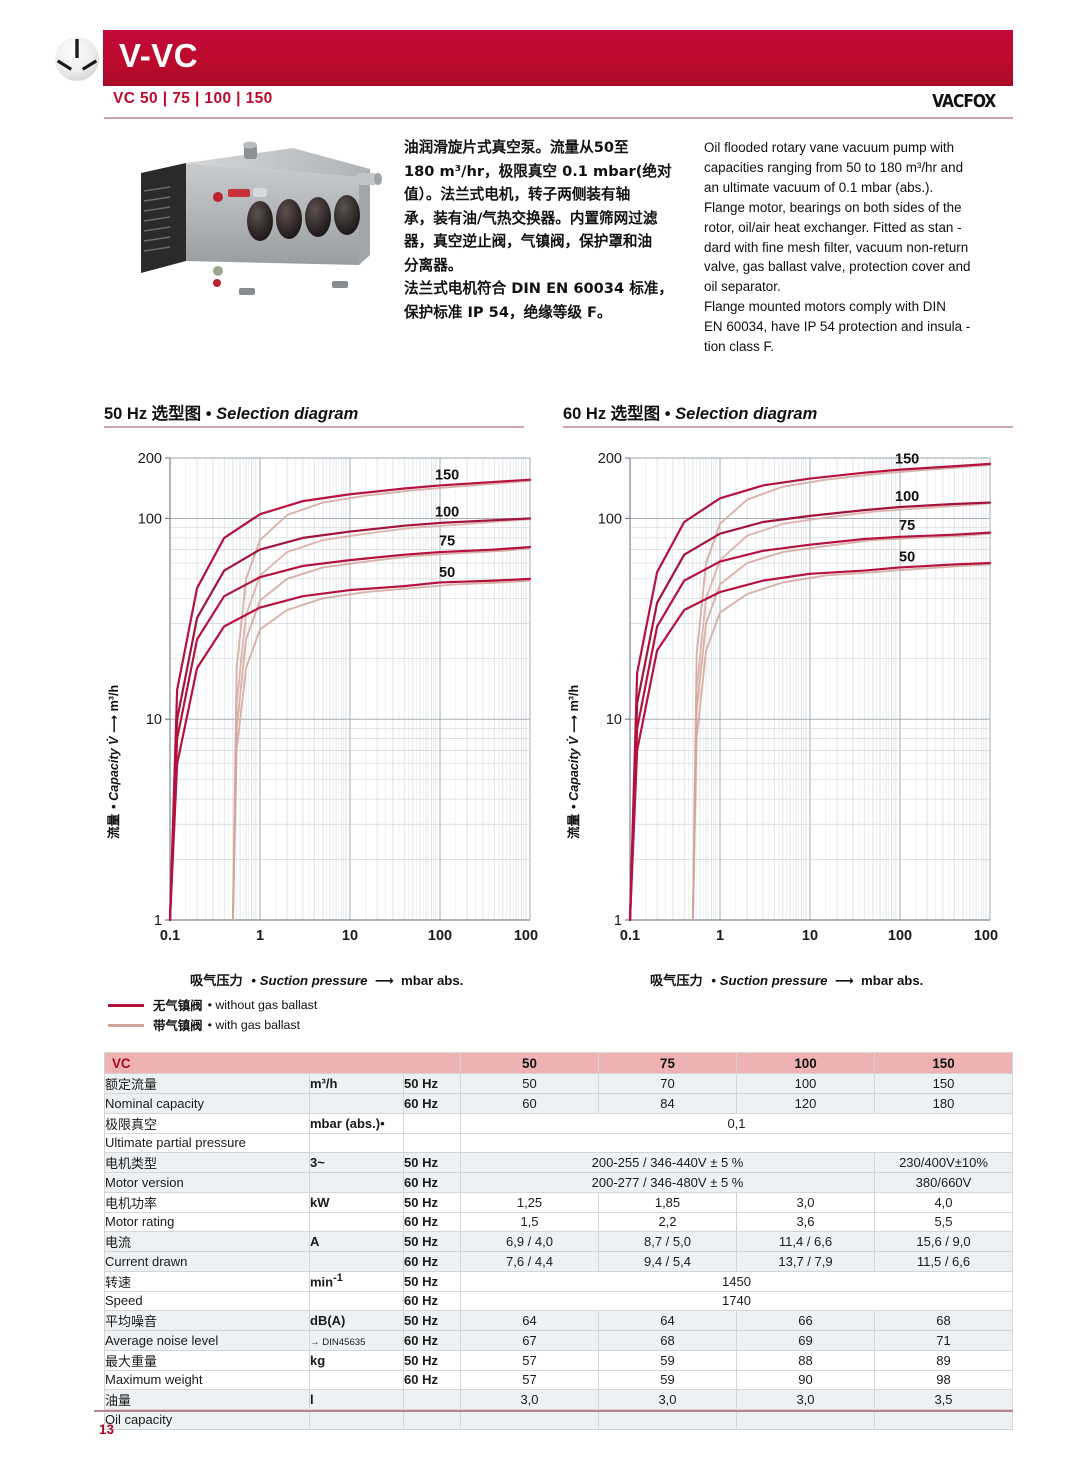 The image size is (1080, 1465). I want to click on row-label-en: Current drawn, so click(207, 1261).